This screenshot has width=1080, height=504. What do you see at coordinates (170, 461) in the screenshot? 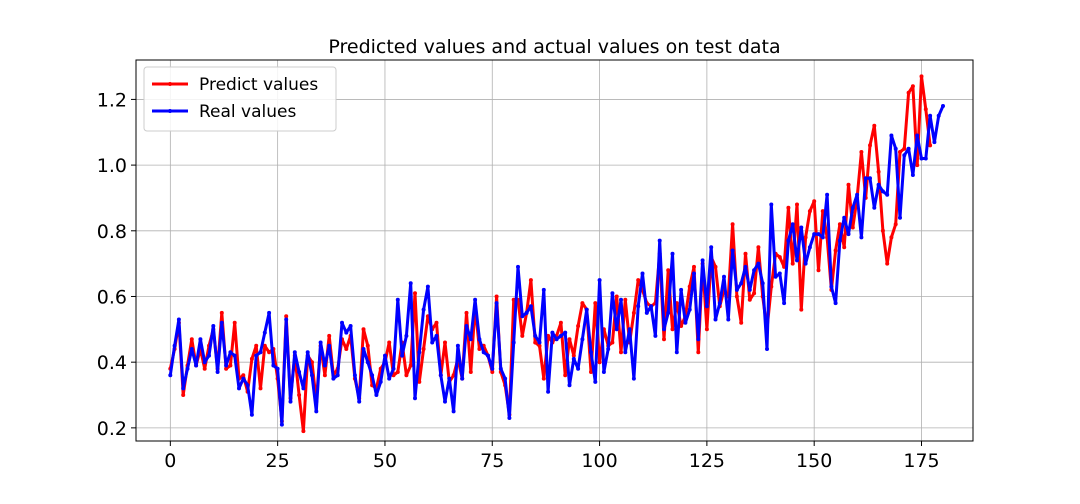
I see `x-tick-label: 0` at bounding box center [170, 461].